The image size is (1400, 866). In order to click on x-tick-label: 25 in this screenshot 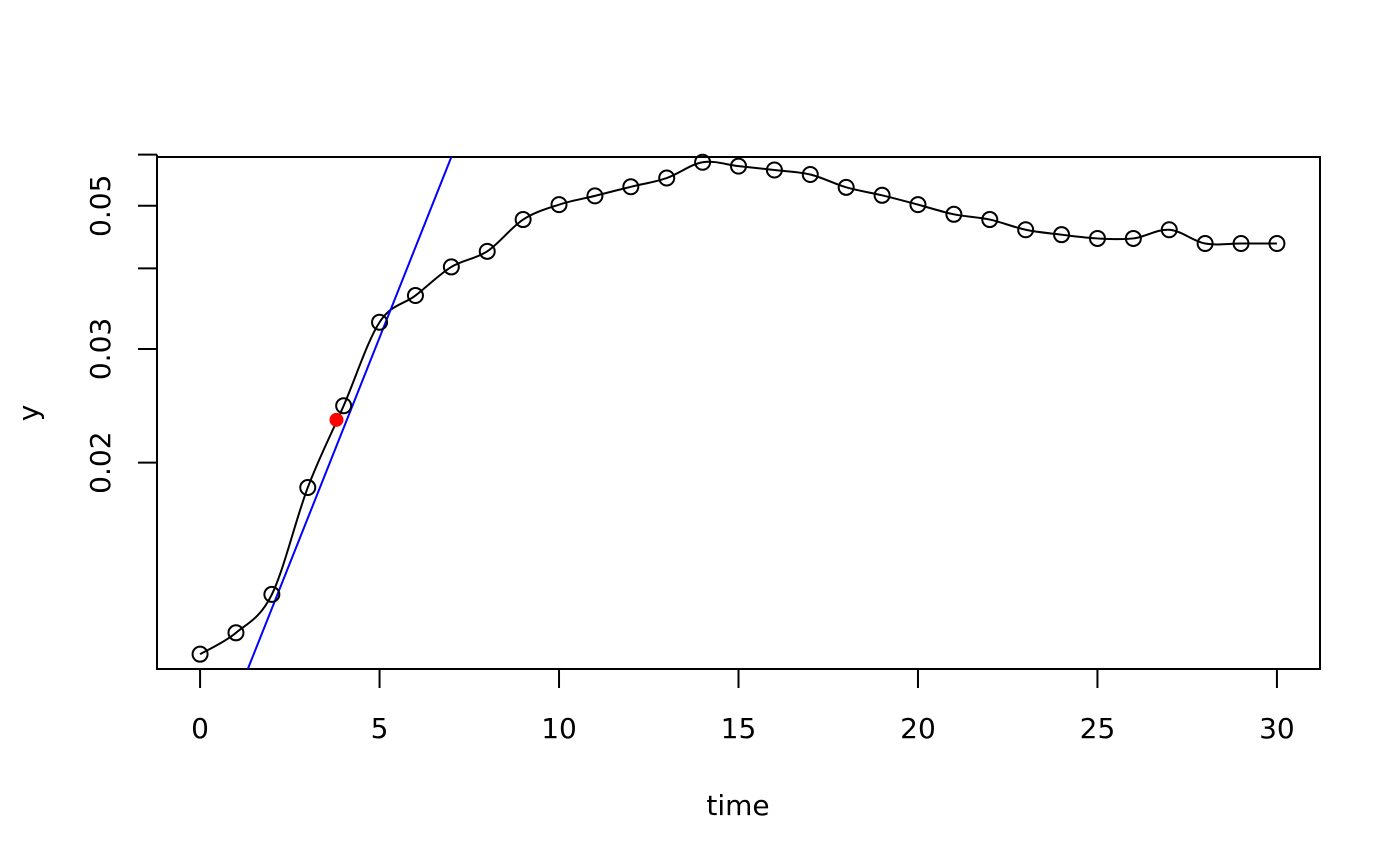, I will do `click(1098, 728)`.